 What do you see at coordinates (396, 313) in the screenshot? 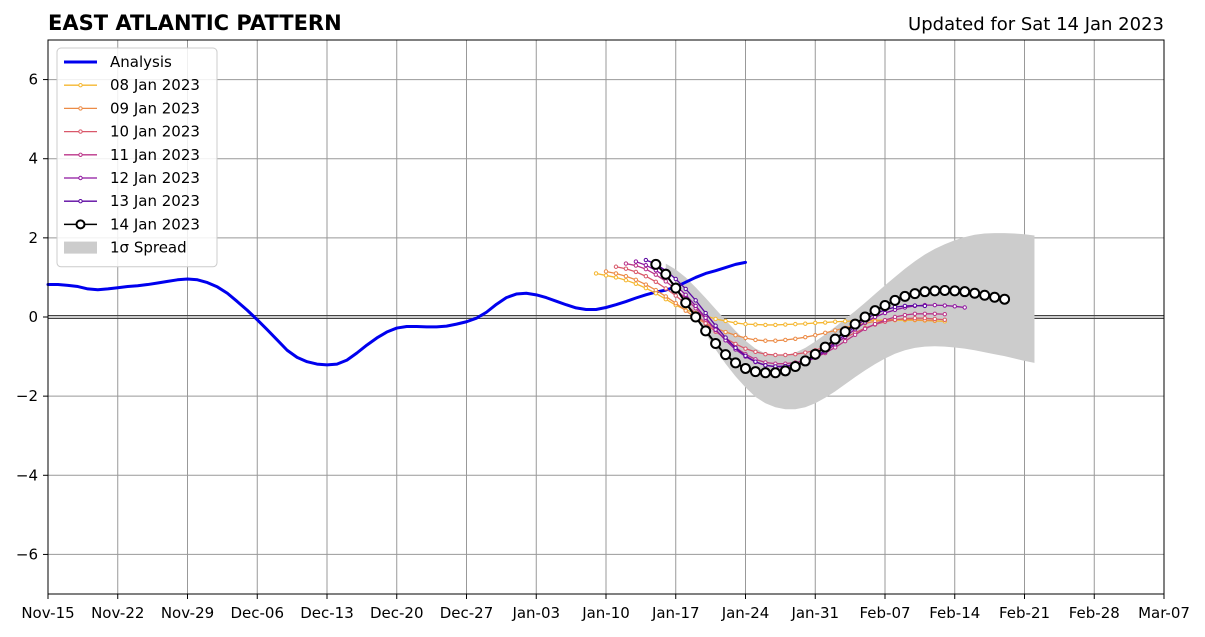
I see `analysis-line` at bounding box center [396, 313].